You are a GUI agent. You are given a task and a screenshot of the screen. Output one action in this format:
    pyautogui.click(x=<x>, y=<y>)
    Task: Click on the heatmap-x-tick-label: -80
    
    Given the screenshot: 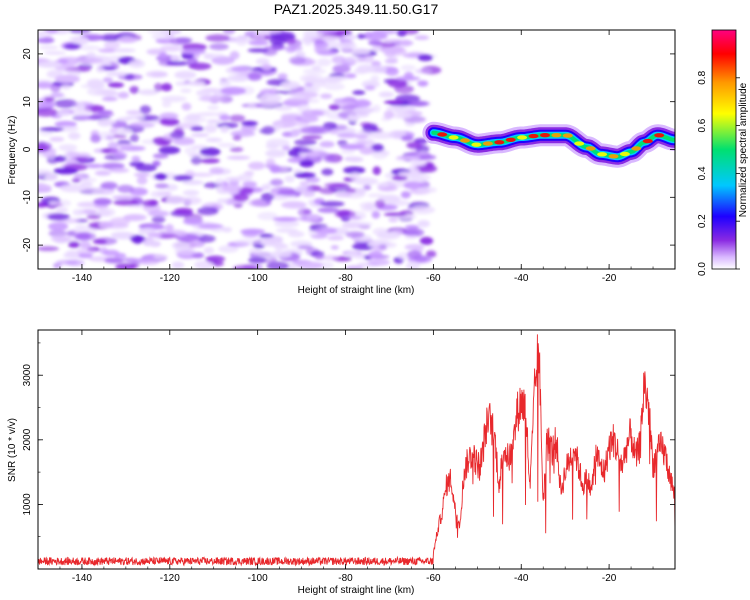 What is the action you would take?
    pyautogui.click(x=345, y=278)
    